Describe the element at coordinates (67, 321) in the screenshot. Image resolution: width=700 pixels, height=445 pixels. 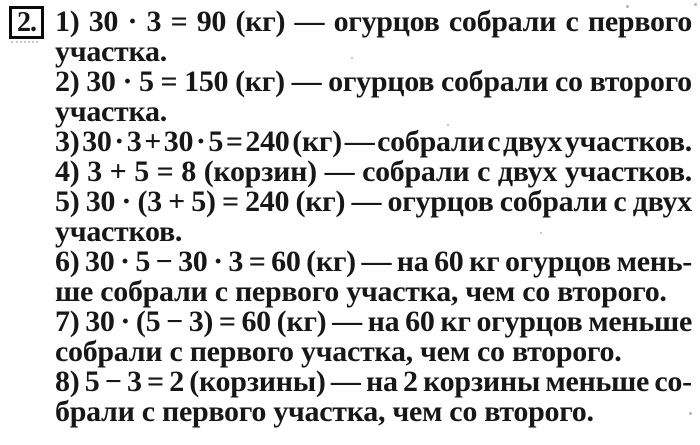
I see `word: 7)` at that location.